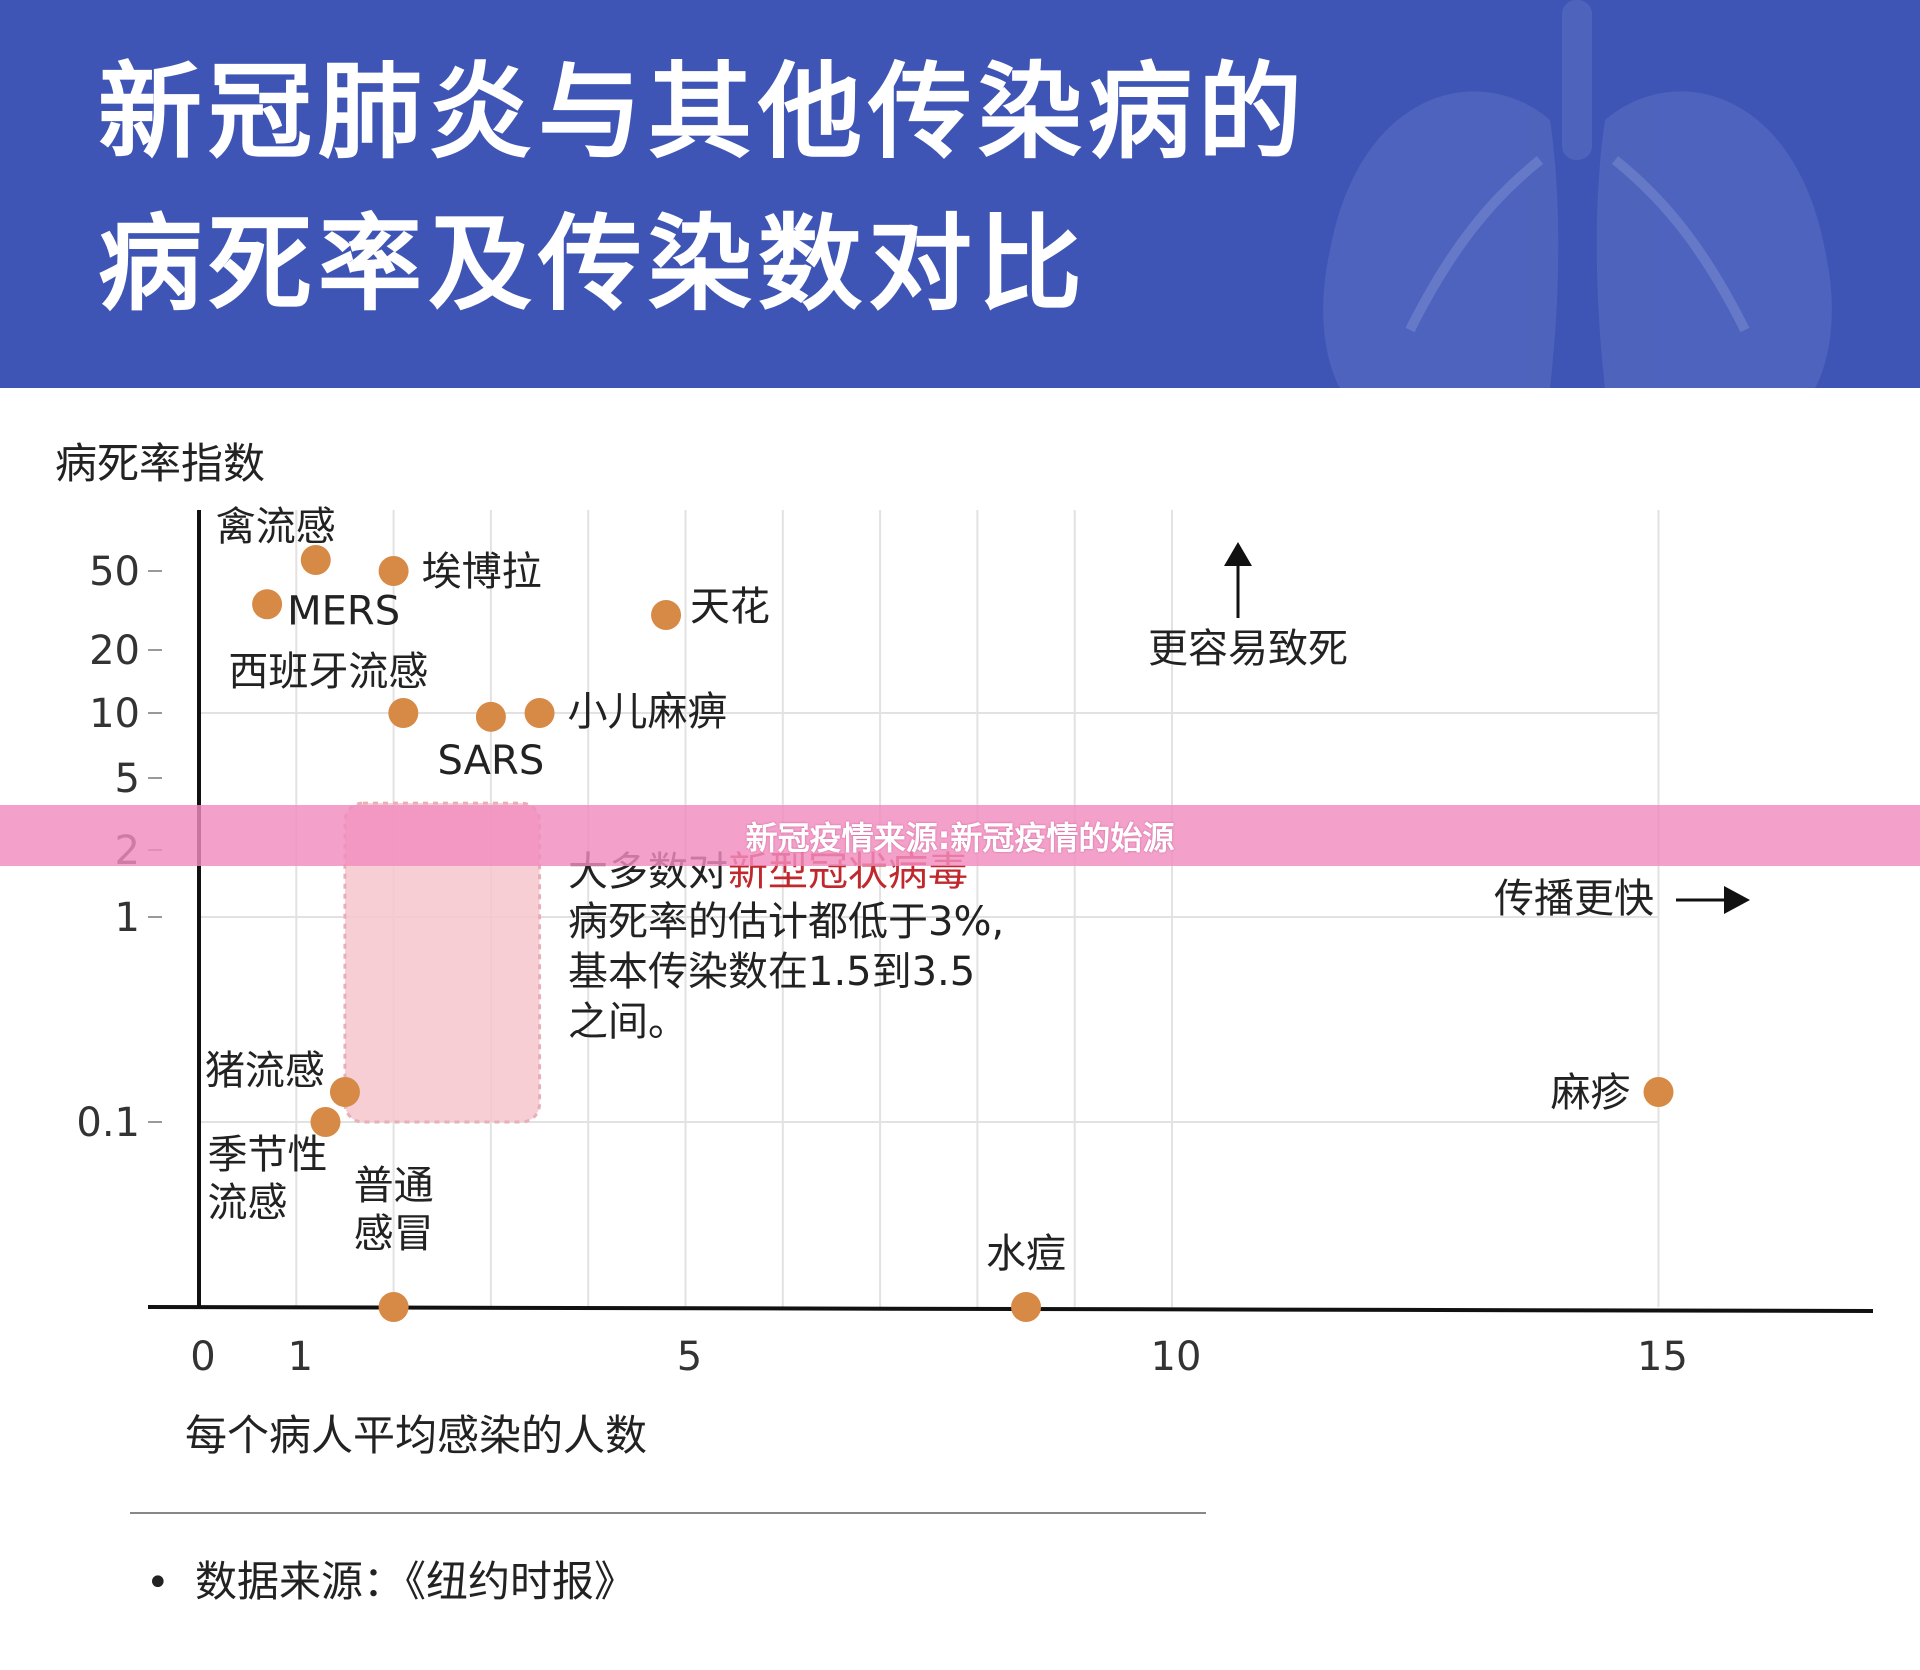  I want to click on point-label: SARS, so click(491, 761).